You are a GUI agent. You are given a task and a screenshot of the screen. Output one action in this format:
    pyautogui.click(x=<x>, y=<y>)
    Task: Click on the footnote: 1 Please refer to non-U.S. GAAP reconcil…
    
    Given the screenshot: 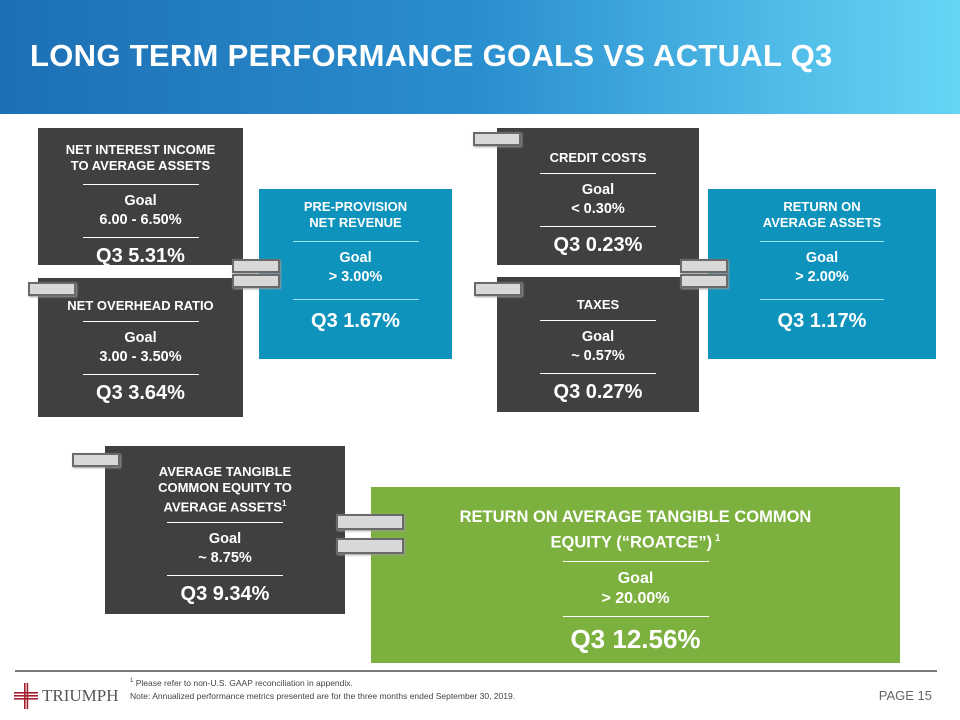 What is the action you would take?
    pyautogui.click(x=241, y=683)
    